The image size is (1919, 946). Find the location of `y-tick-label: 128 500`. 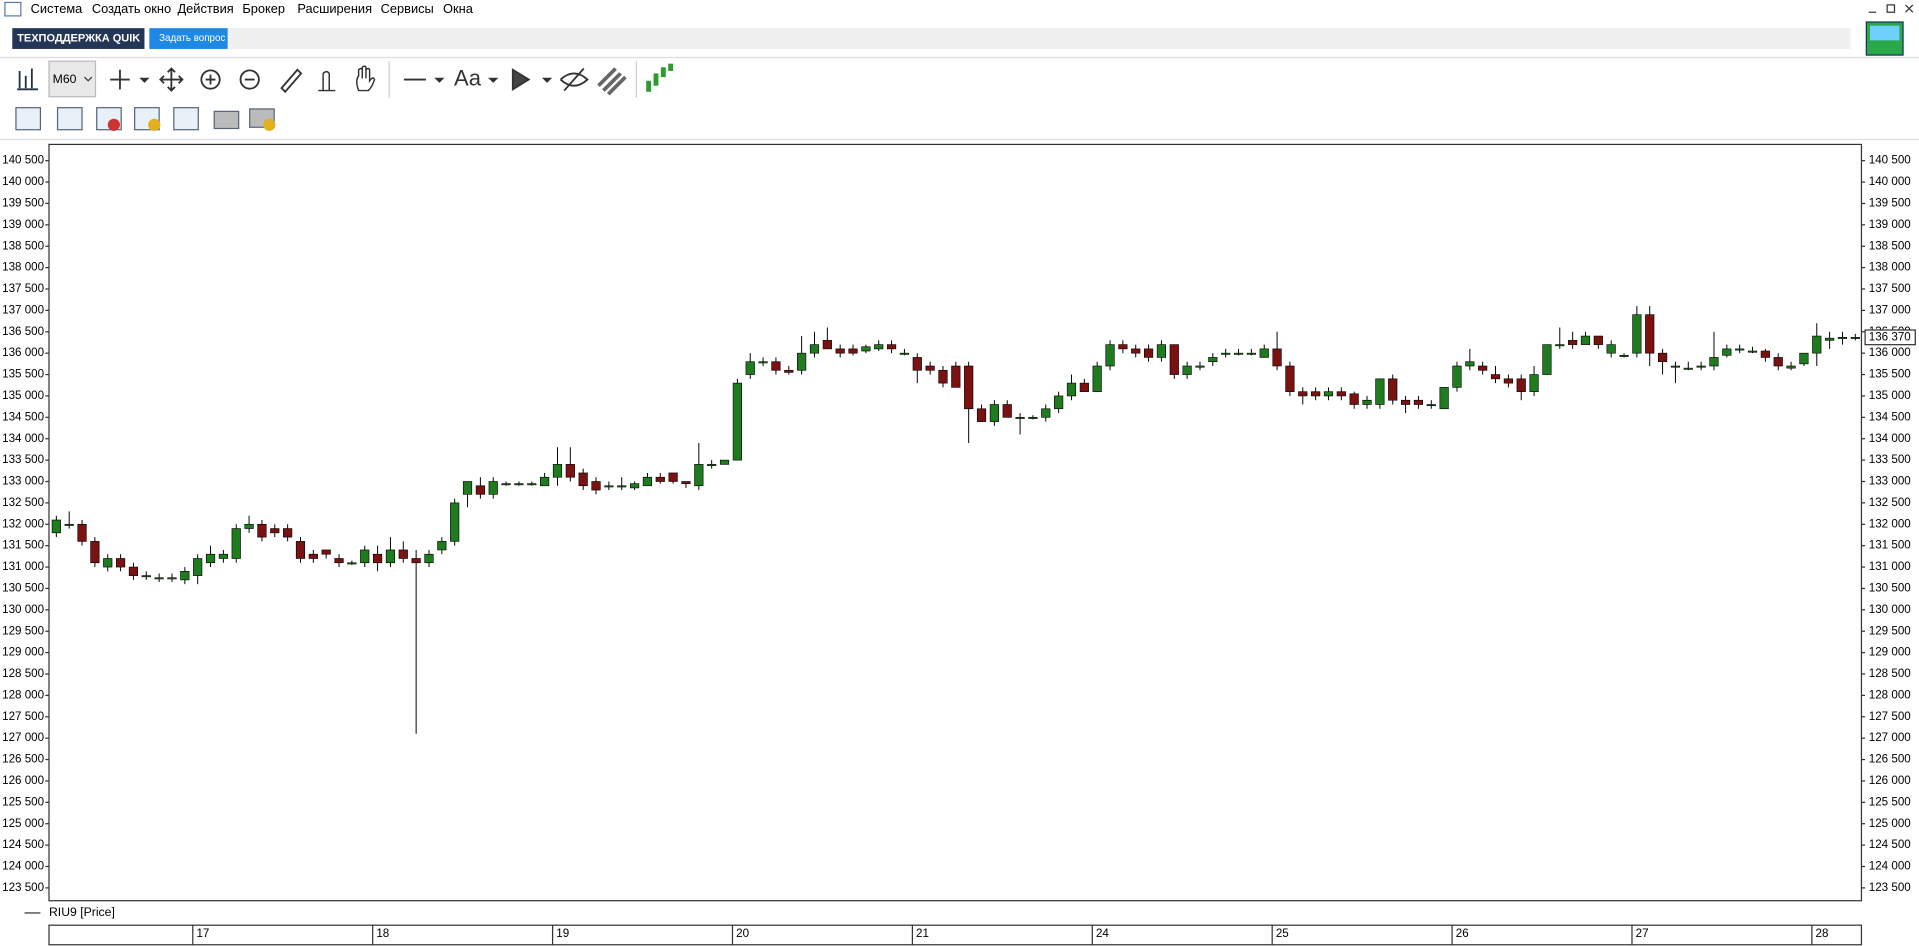

y-tick-label: 128 500 is located at coordinates (23, 673).